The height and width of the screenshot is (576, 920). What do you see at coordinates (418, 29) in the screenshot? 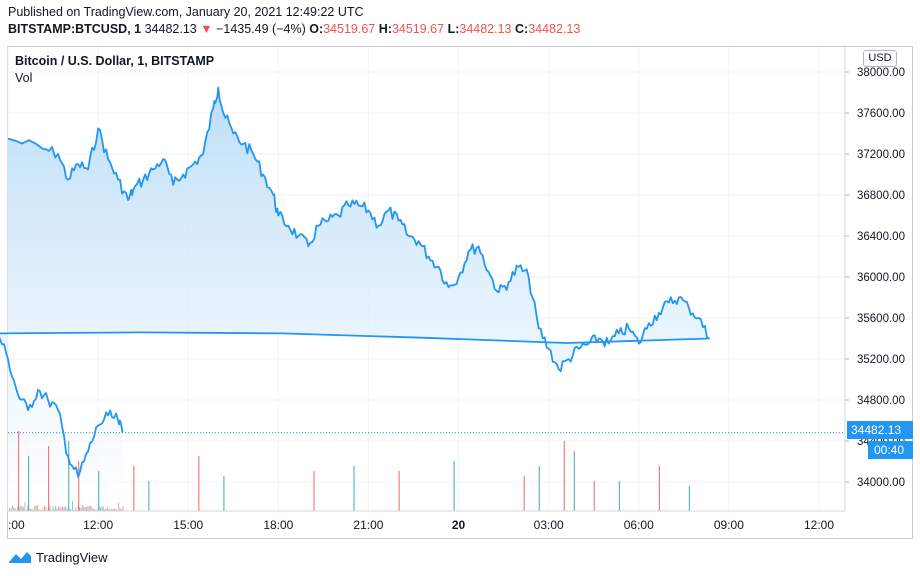
I see `high-value: 34519.67` at bounding box center [418, 29].